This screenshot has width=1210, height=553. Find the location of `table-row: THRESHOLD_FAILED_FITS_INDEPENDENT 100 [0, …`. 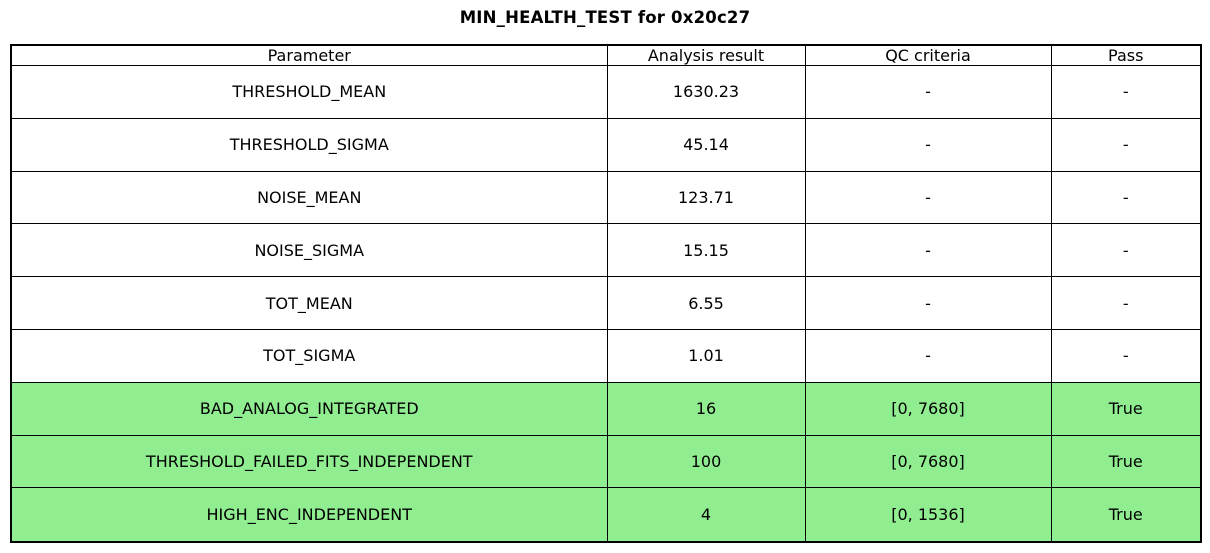

table-row: THRESHOLD_FAILED_FITS_INDEPENDENT 100 [0, … is located at coordinates (606, 461).